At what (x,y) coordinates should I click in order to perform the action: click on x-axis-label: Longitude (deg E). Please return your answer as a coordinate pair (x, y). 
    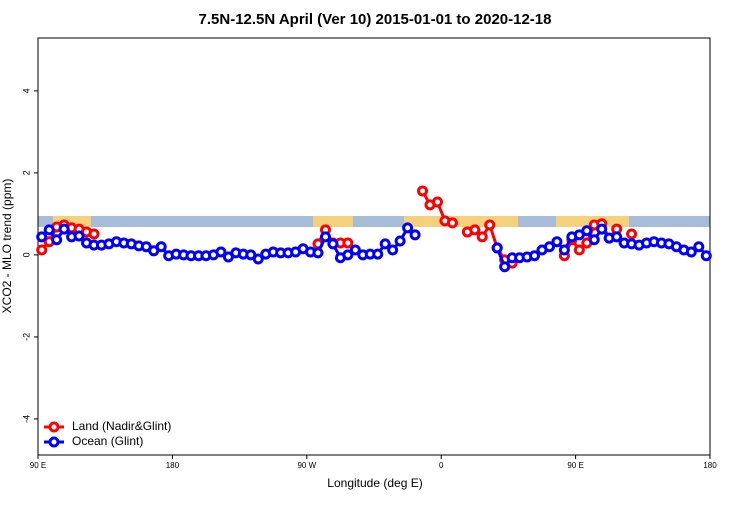
    Looking at the image, I should click on (374, 483).